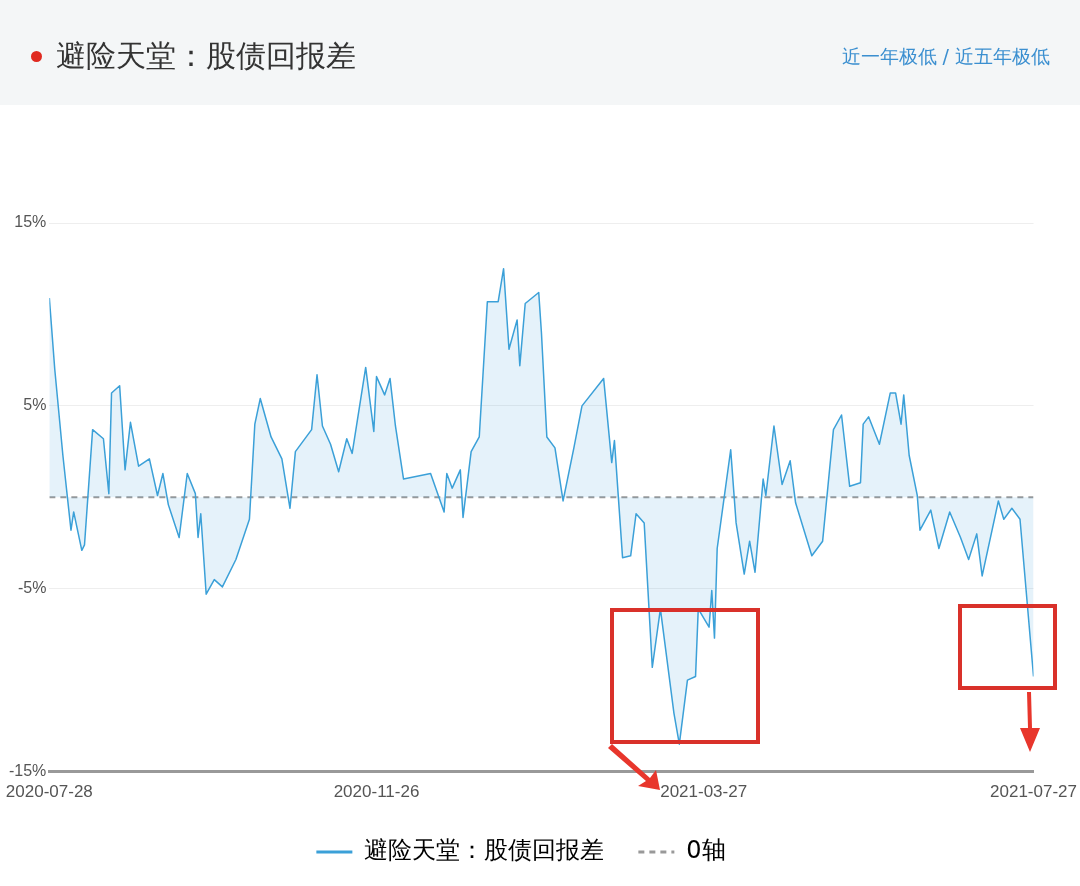 The height and width of the screenshot is (886, 1080). What do you see at coordinates (49, 792) in the screenshot?
I see `x-tick-label: 2020-07-28` at bounding box center [49, 792].